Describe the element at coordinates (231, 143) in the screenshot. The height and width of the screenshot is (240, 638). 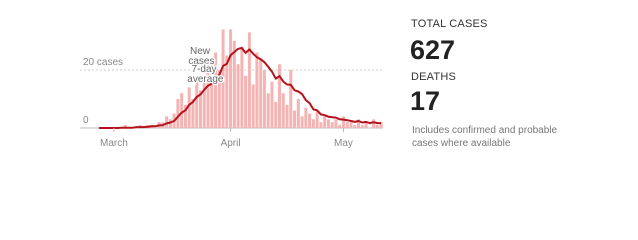
I see `x-tick-label: April` at that location.